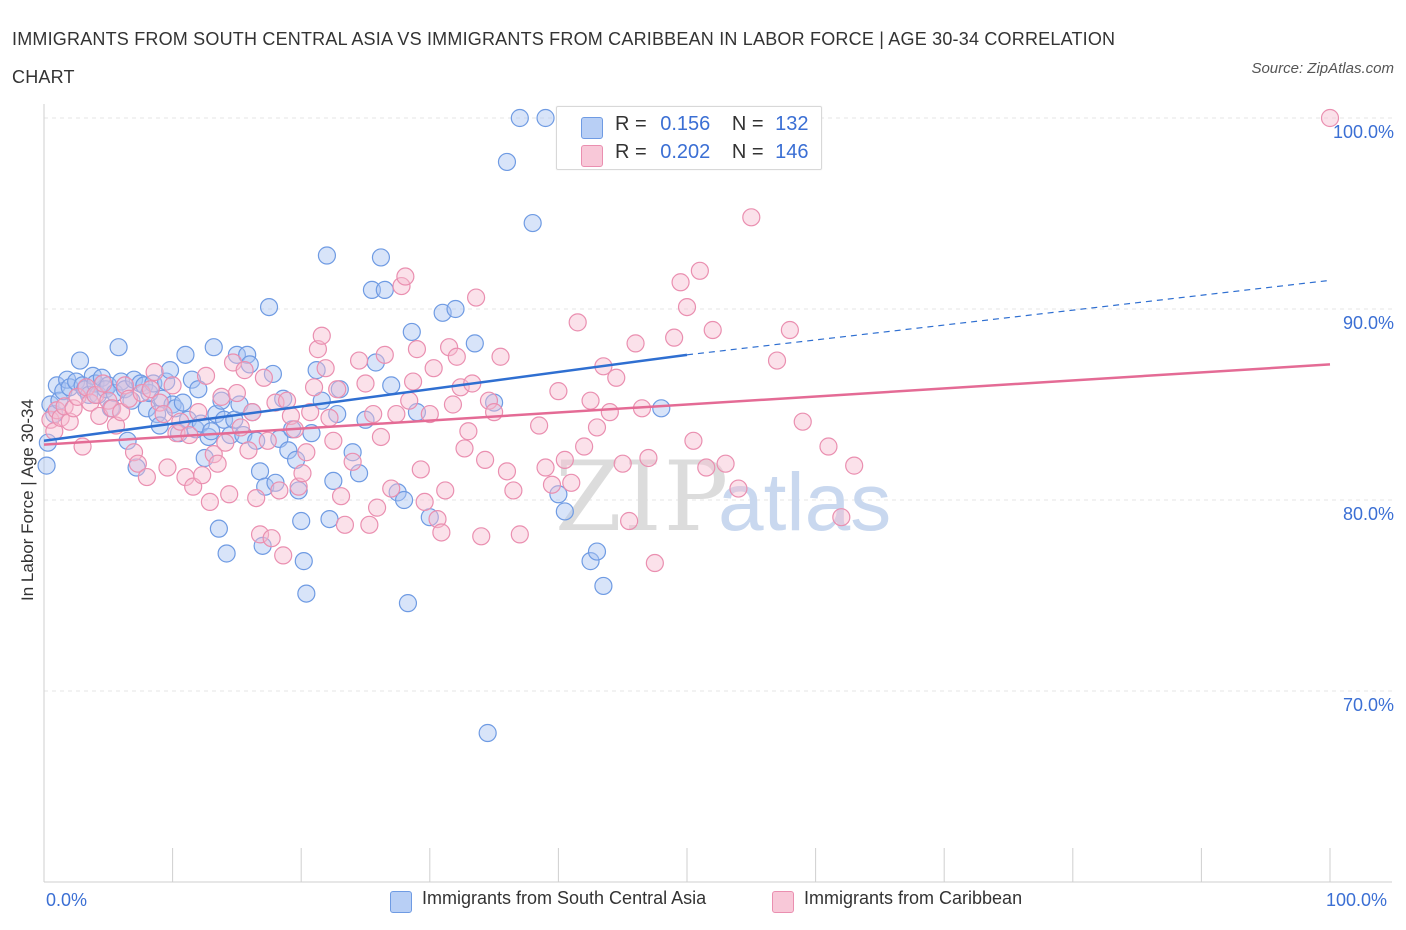 The height and width of the screenshot is (930, 1406). I want to click on legend-n-value: 146, so click(792, 152).